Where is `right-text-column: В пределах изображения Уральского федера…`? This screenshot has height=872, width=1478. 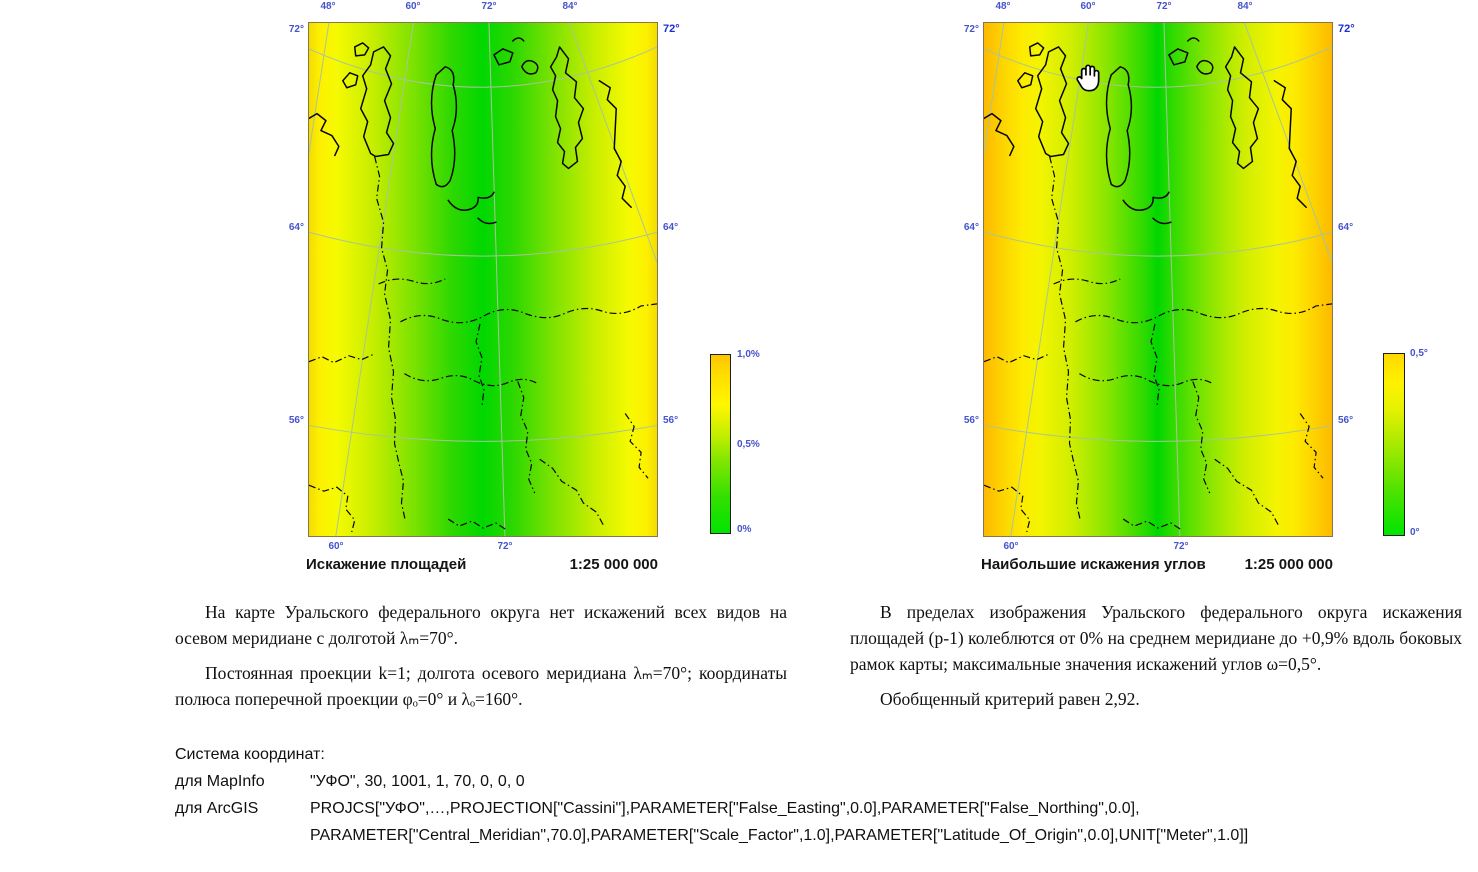 right-text-column: В пределах изображения Уральского федера… is located at coordinates (1156, 660).